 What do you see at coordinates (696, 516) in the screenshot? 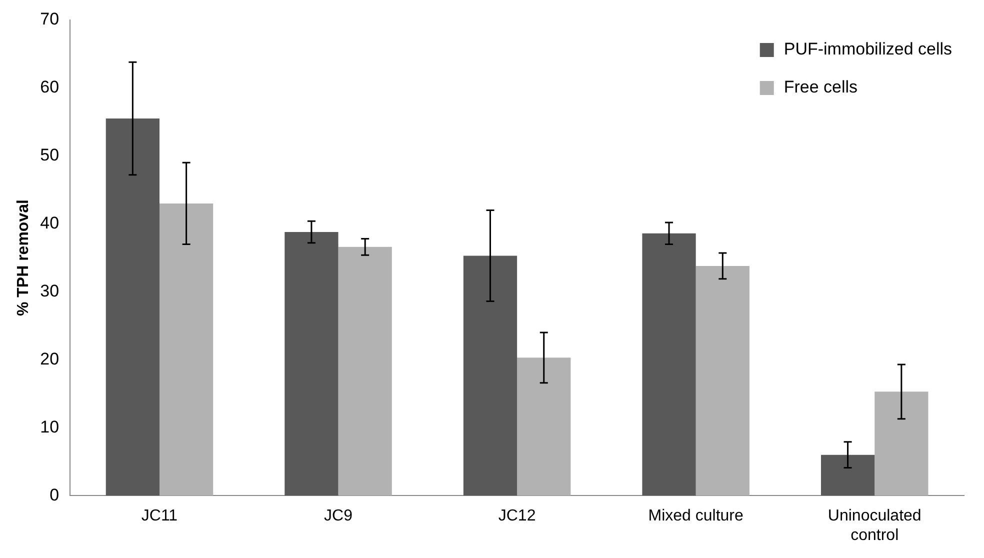
I see `x-tick-label: Mixed culture` at bounding box center [696, 516].